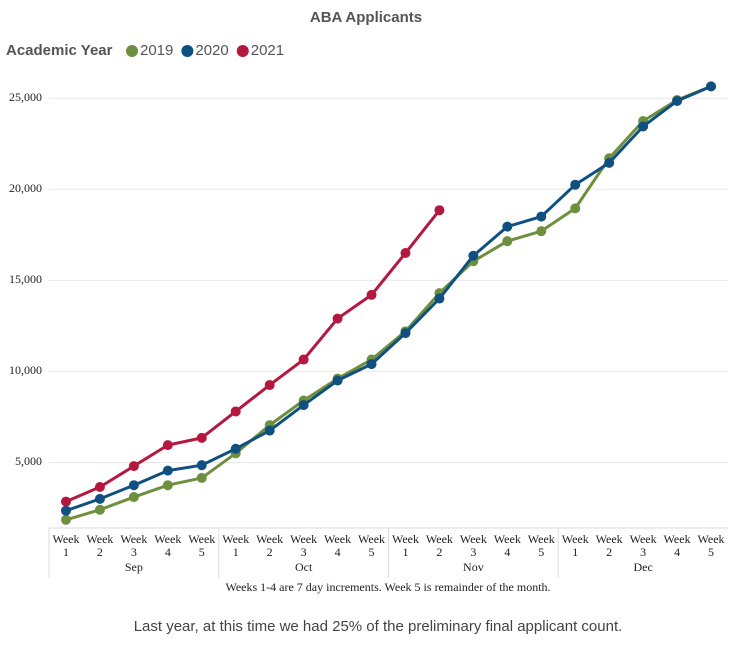 This screenshot has height=660, width=751. I want to click on y-tick-label: 5,000, so click(28, 461).